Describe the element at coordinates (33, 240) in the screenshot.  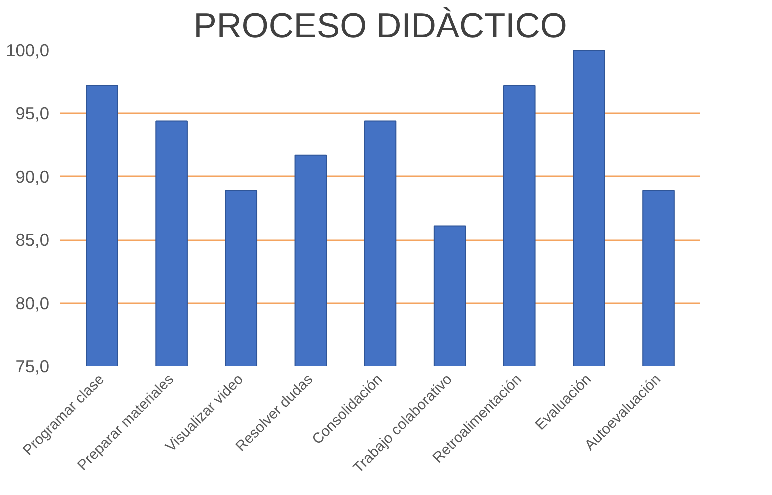
I see `y-tick-label: 85,0` at that location.